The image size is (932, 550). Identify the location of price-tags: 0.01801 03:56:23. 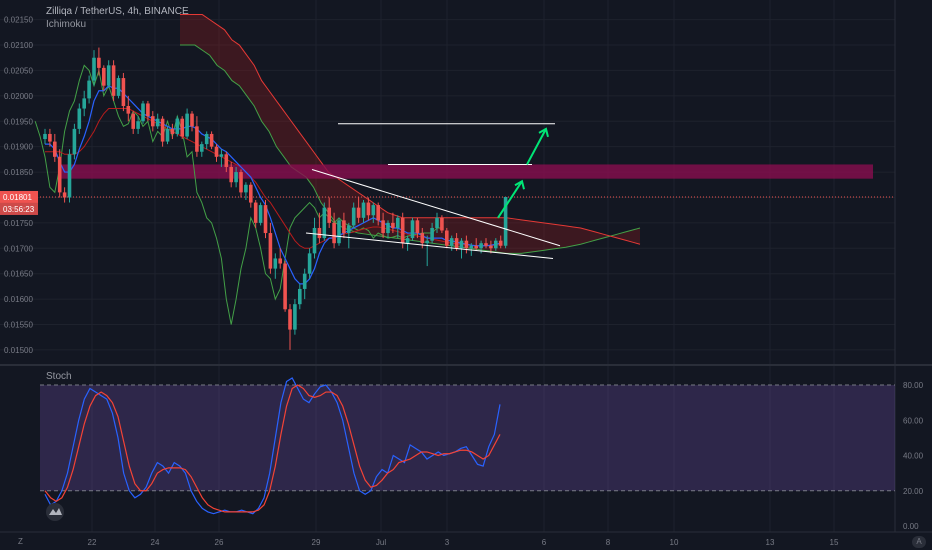
(19, 202).